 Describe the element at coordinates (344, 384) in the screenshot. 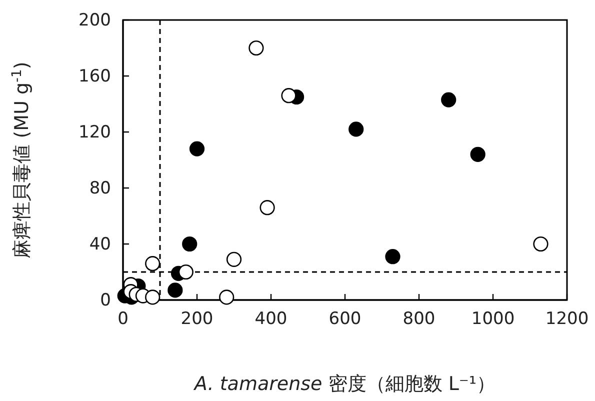

I see `x-axis-title: A. tamarense 密度（細胞数 L⁻¹）` at that location.